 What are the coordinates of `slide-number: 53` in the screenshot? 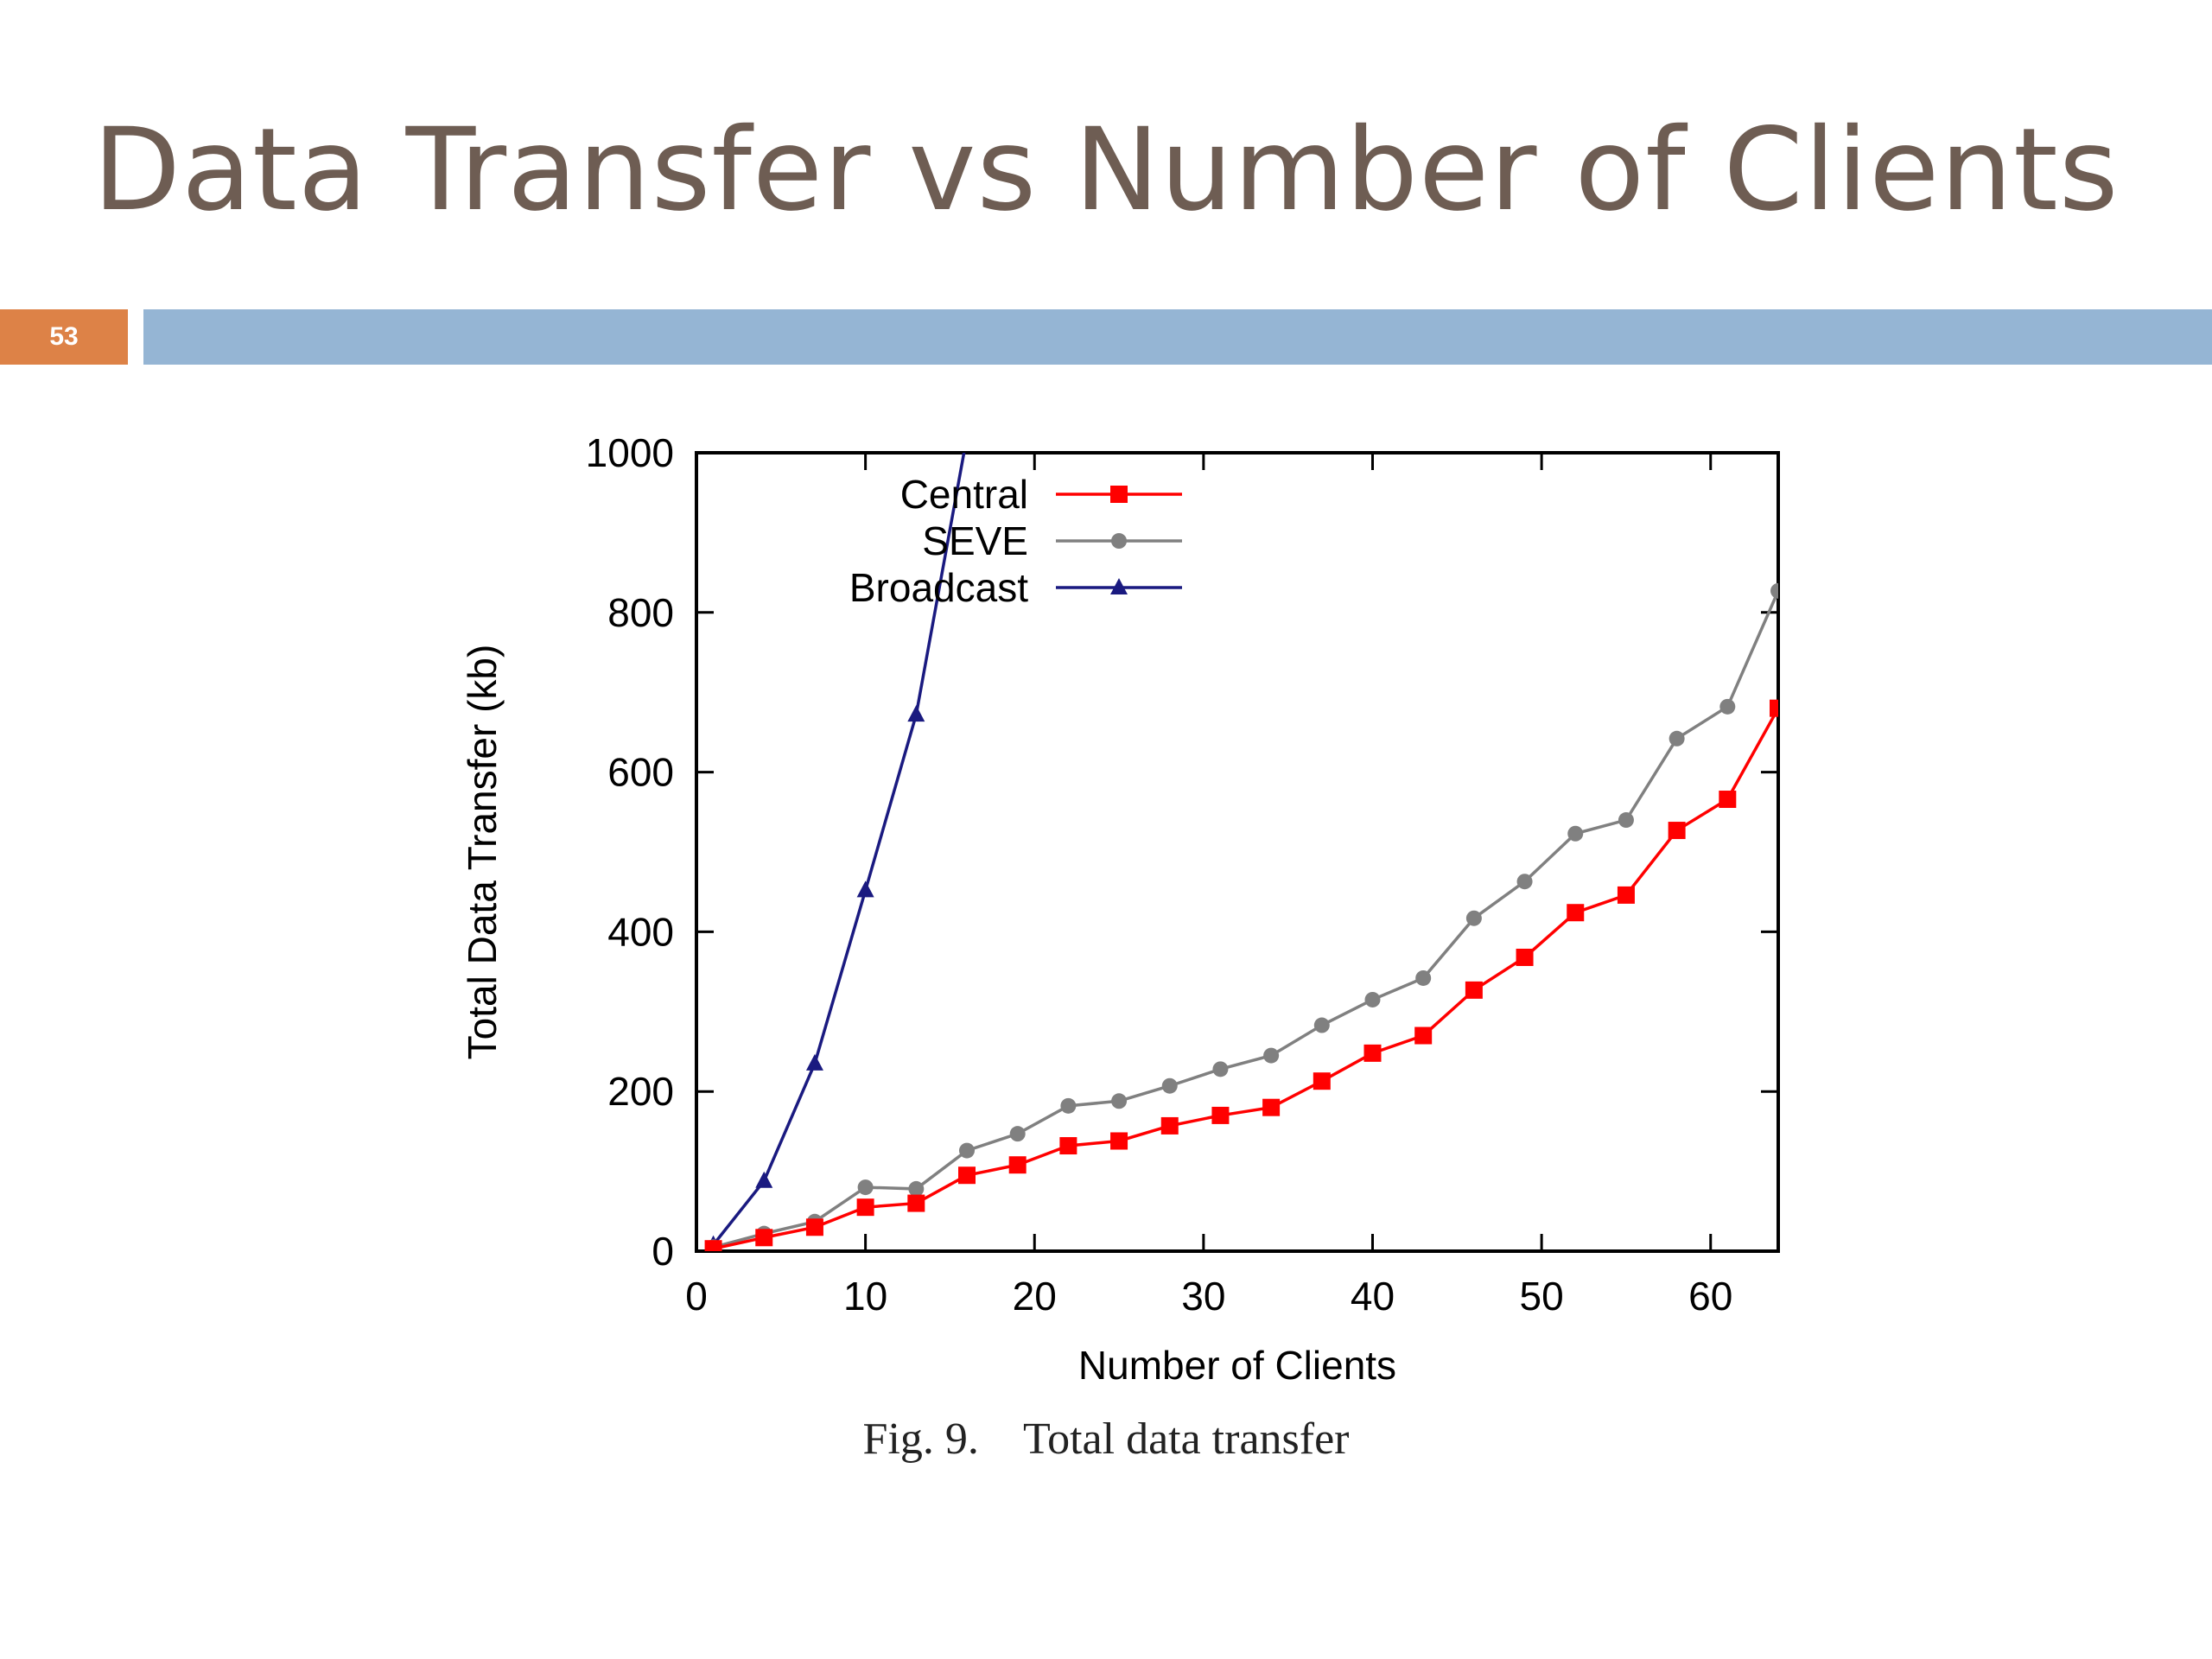 It's located at (64, 337).